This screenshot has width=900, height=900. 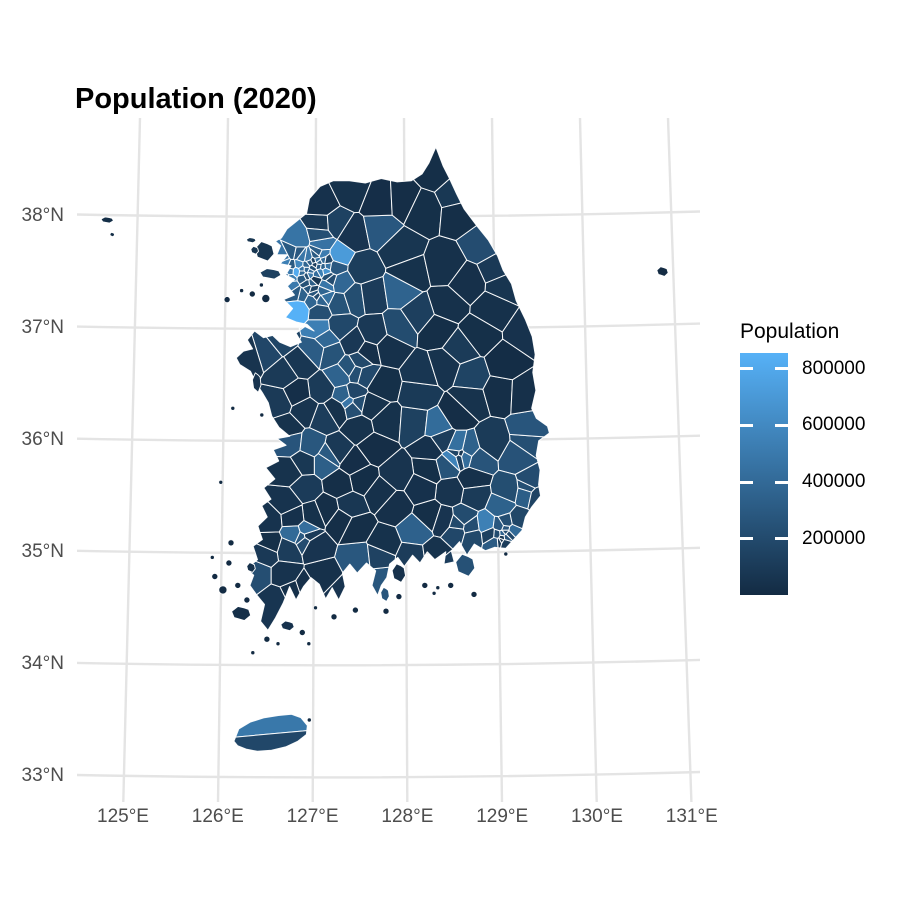 I want to click on x-axis-label: 125°E, so click(x=123, y=816).